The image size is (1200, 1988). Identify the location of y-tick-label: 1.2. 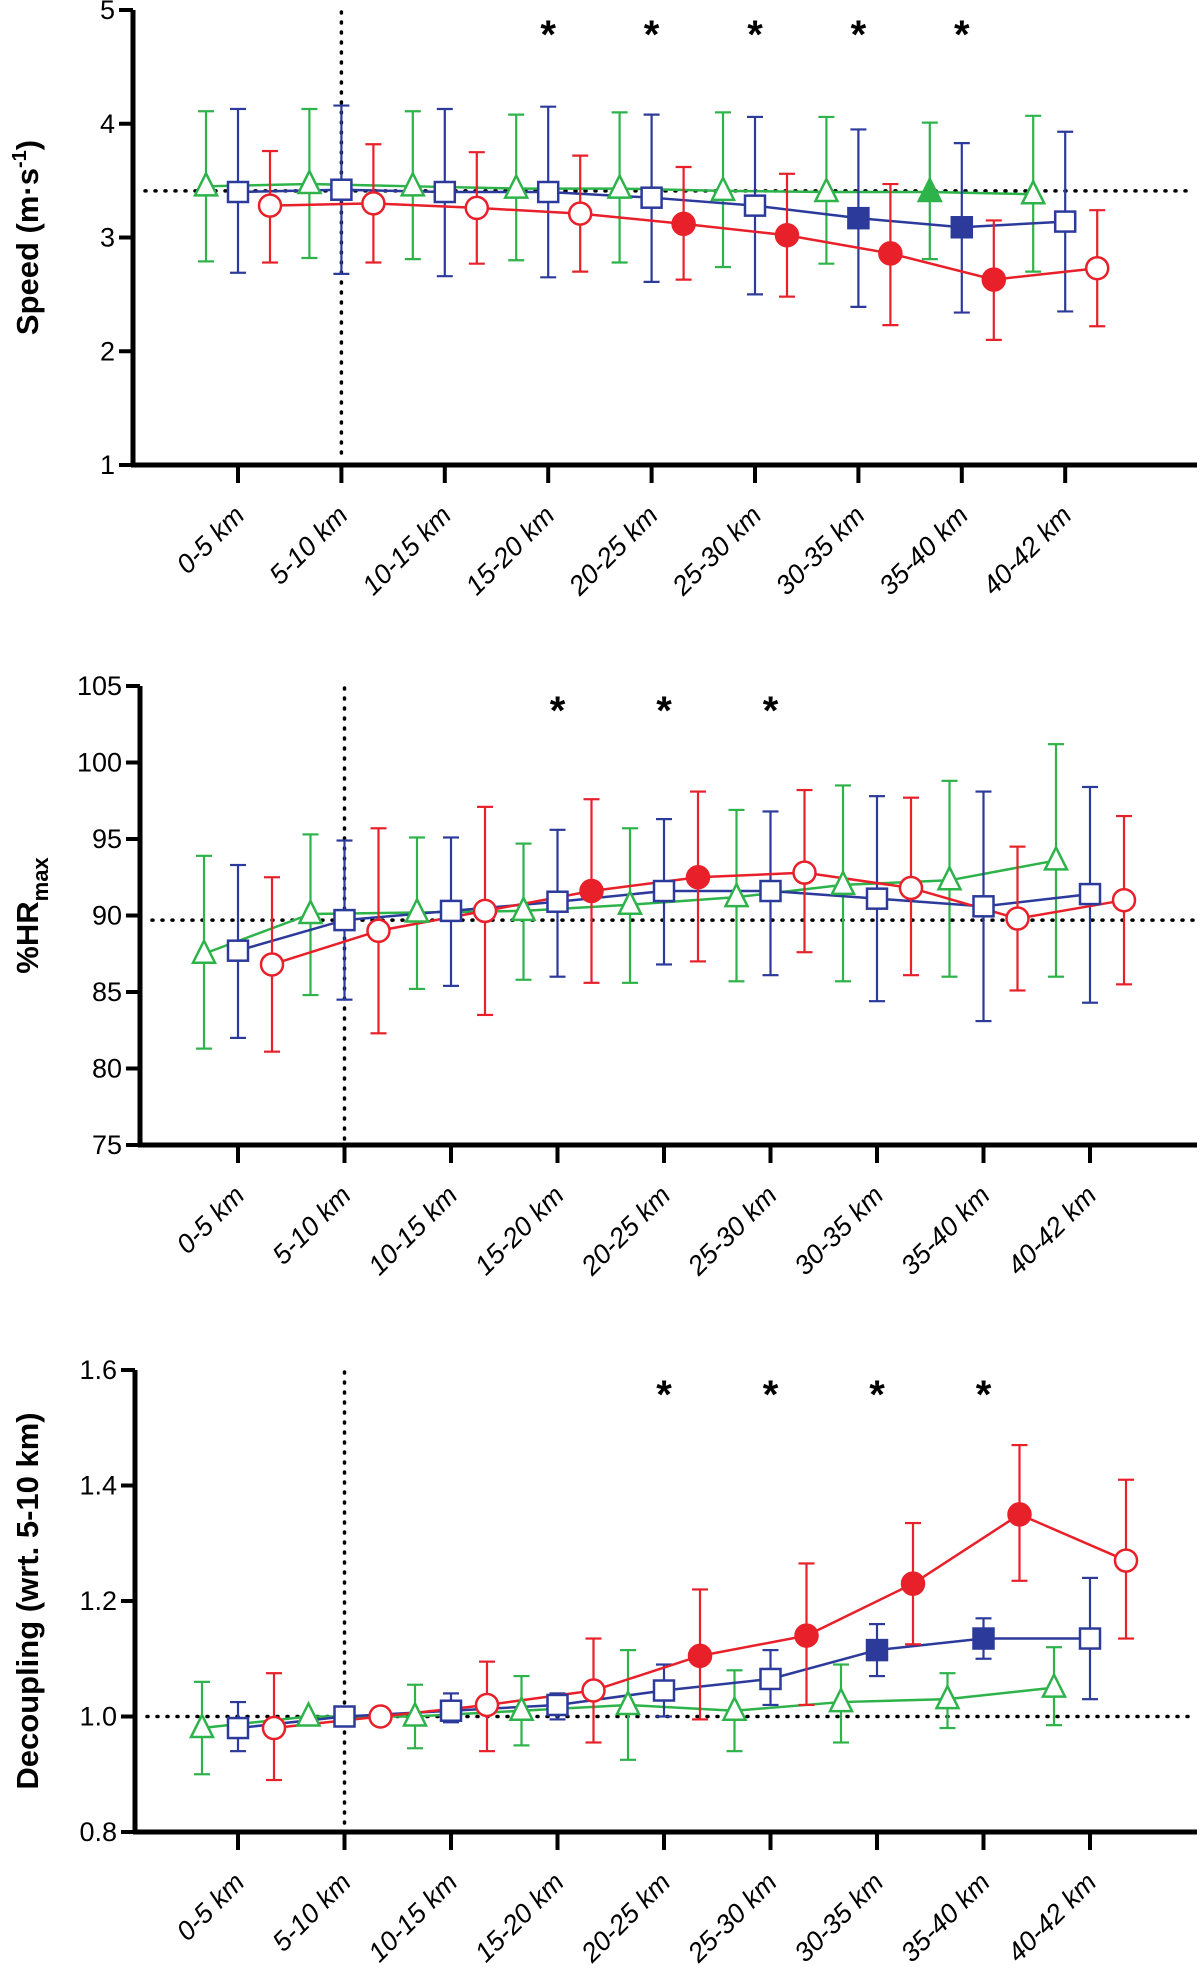
(98, 1601).